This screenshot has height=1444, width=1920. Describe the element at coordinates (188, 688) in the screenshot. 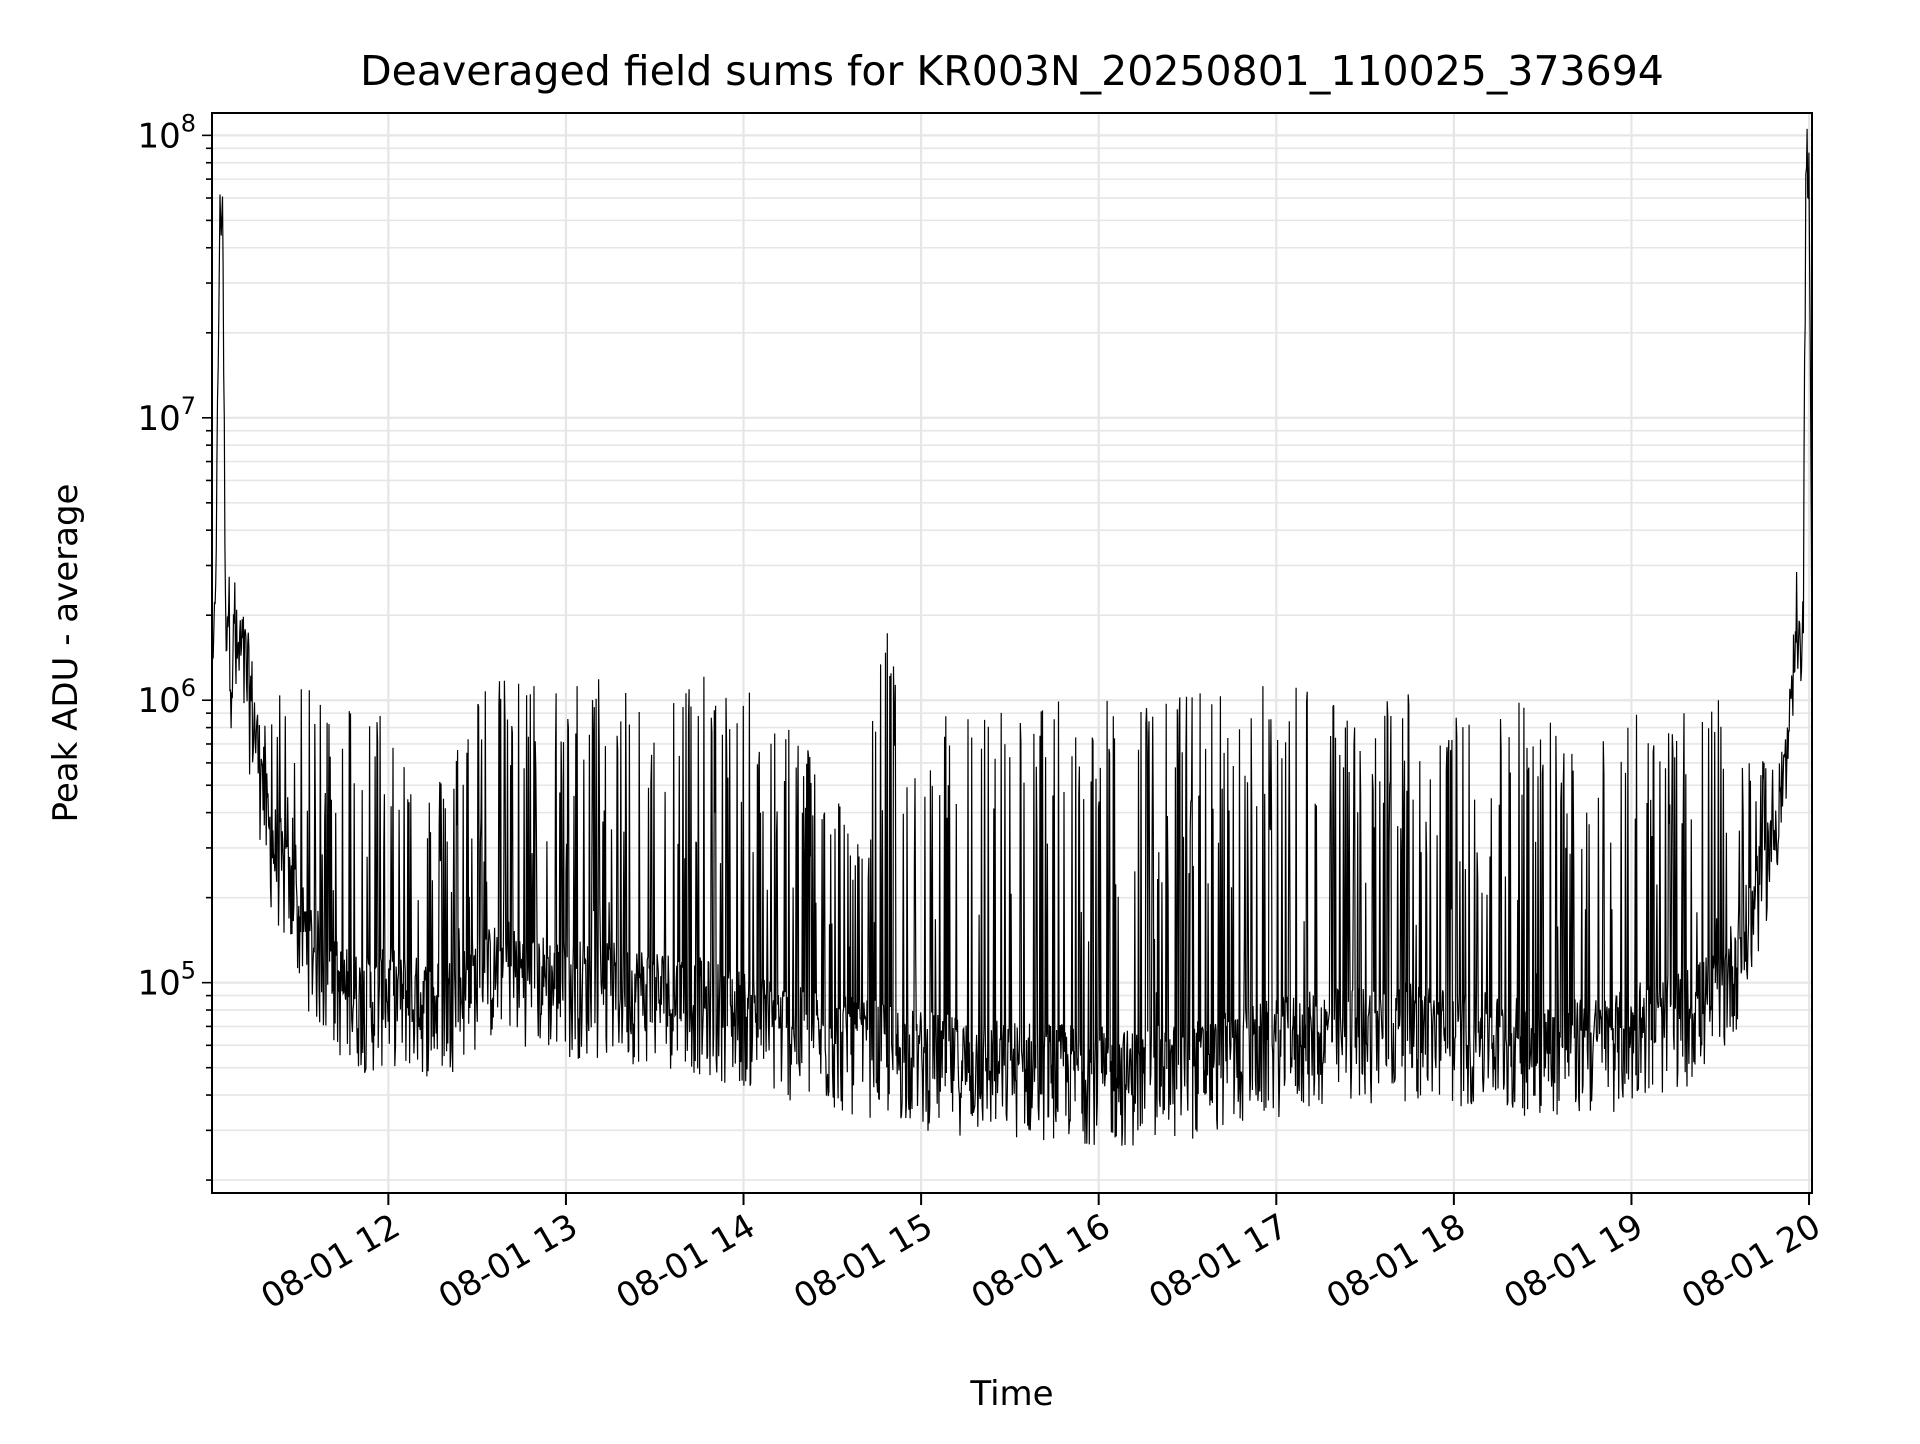

I see `y-tick-exponent: 6` at that location.